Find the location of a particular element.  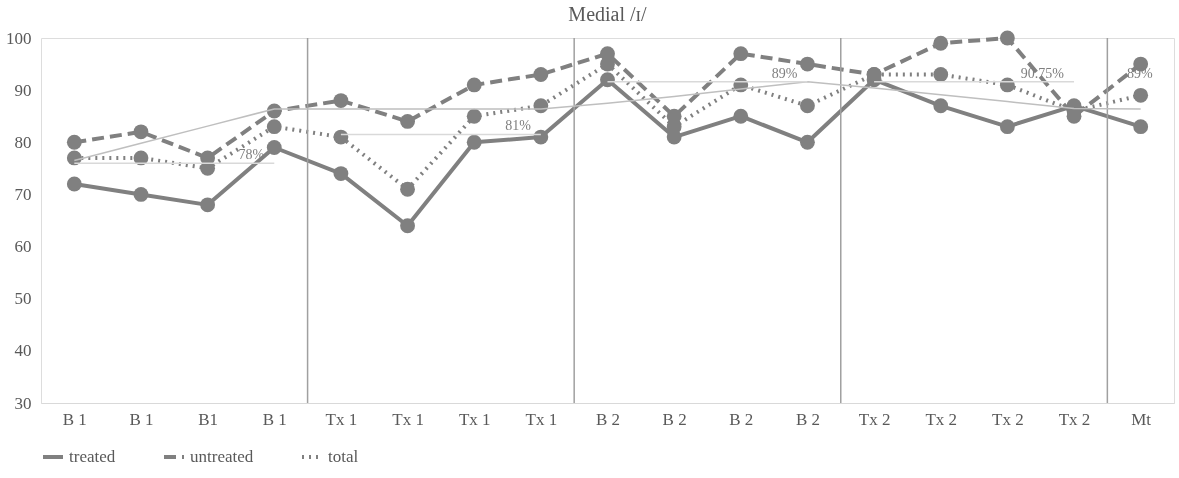

x-tick-label: B1 is located at coordinates (208, 419).